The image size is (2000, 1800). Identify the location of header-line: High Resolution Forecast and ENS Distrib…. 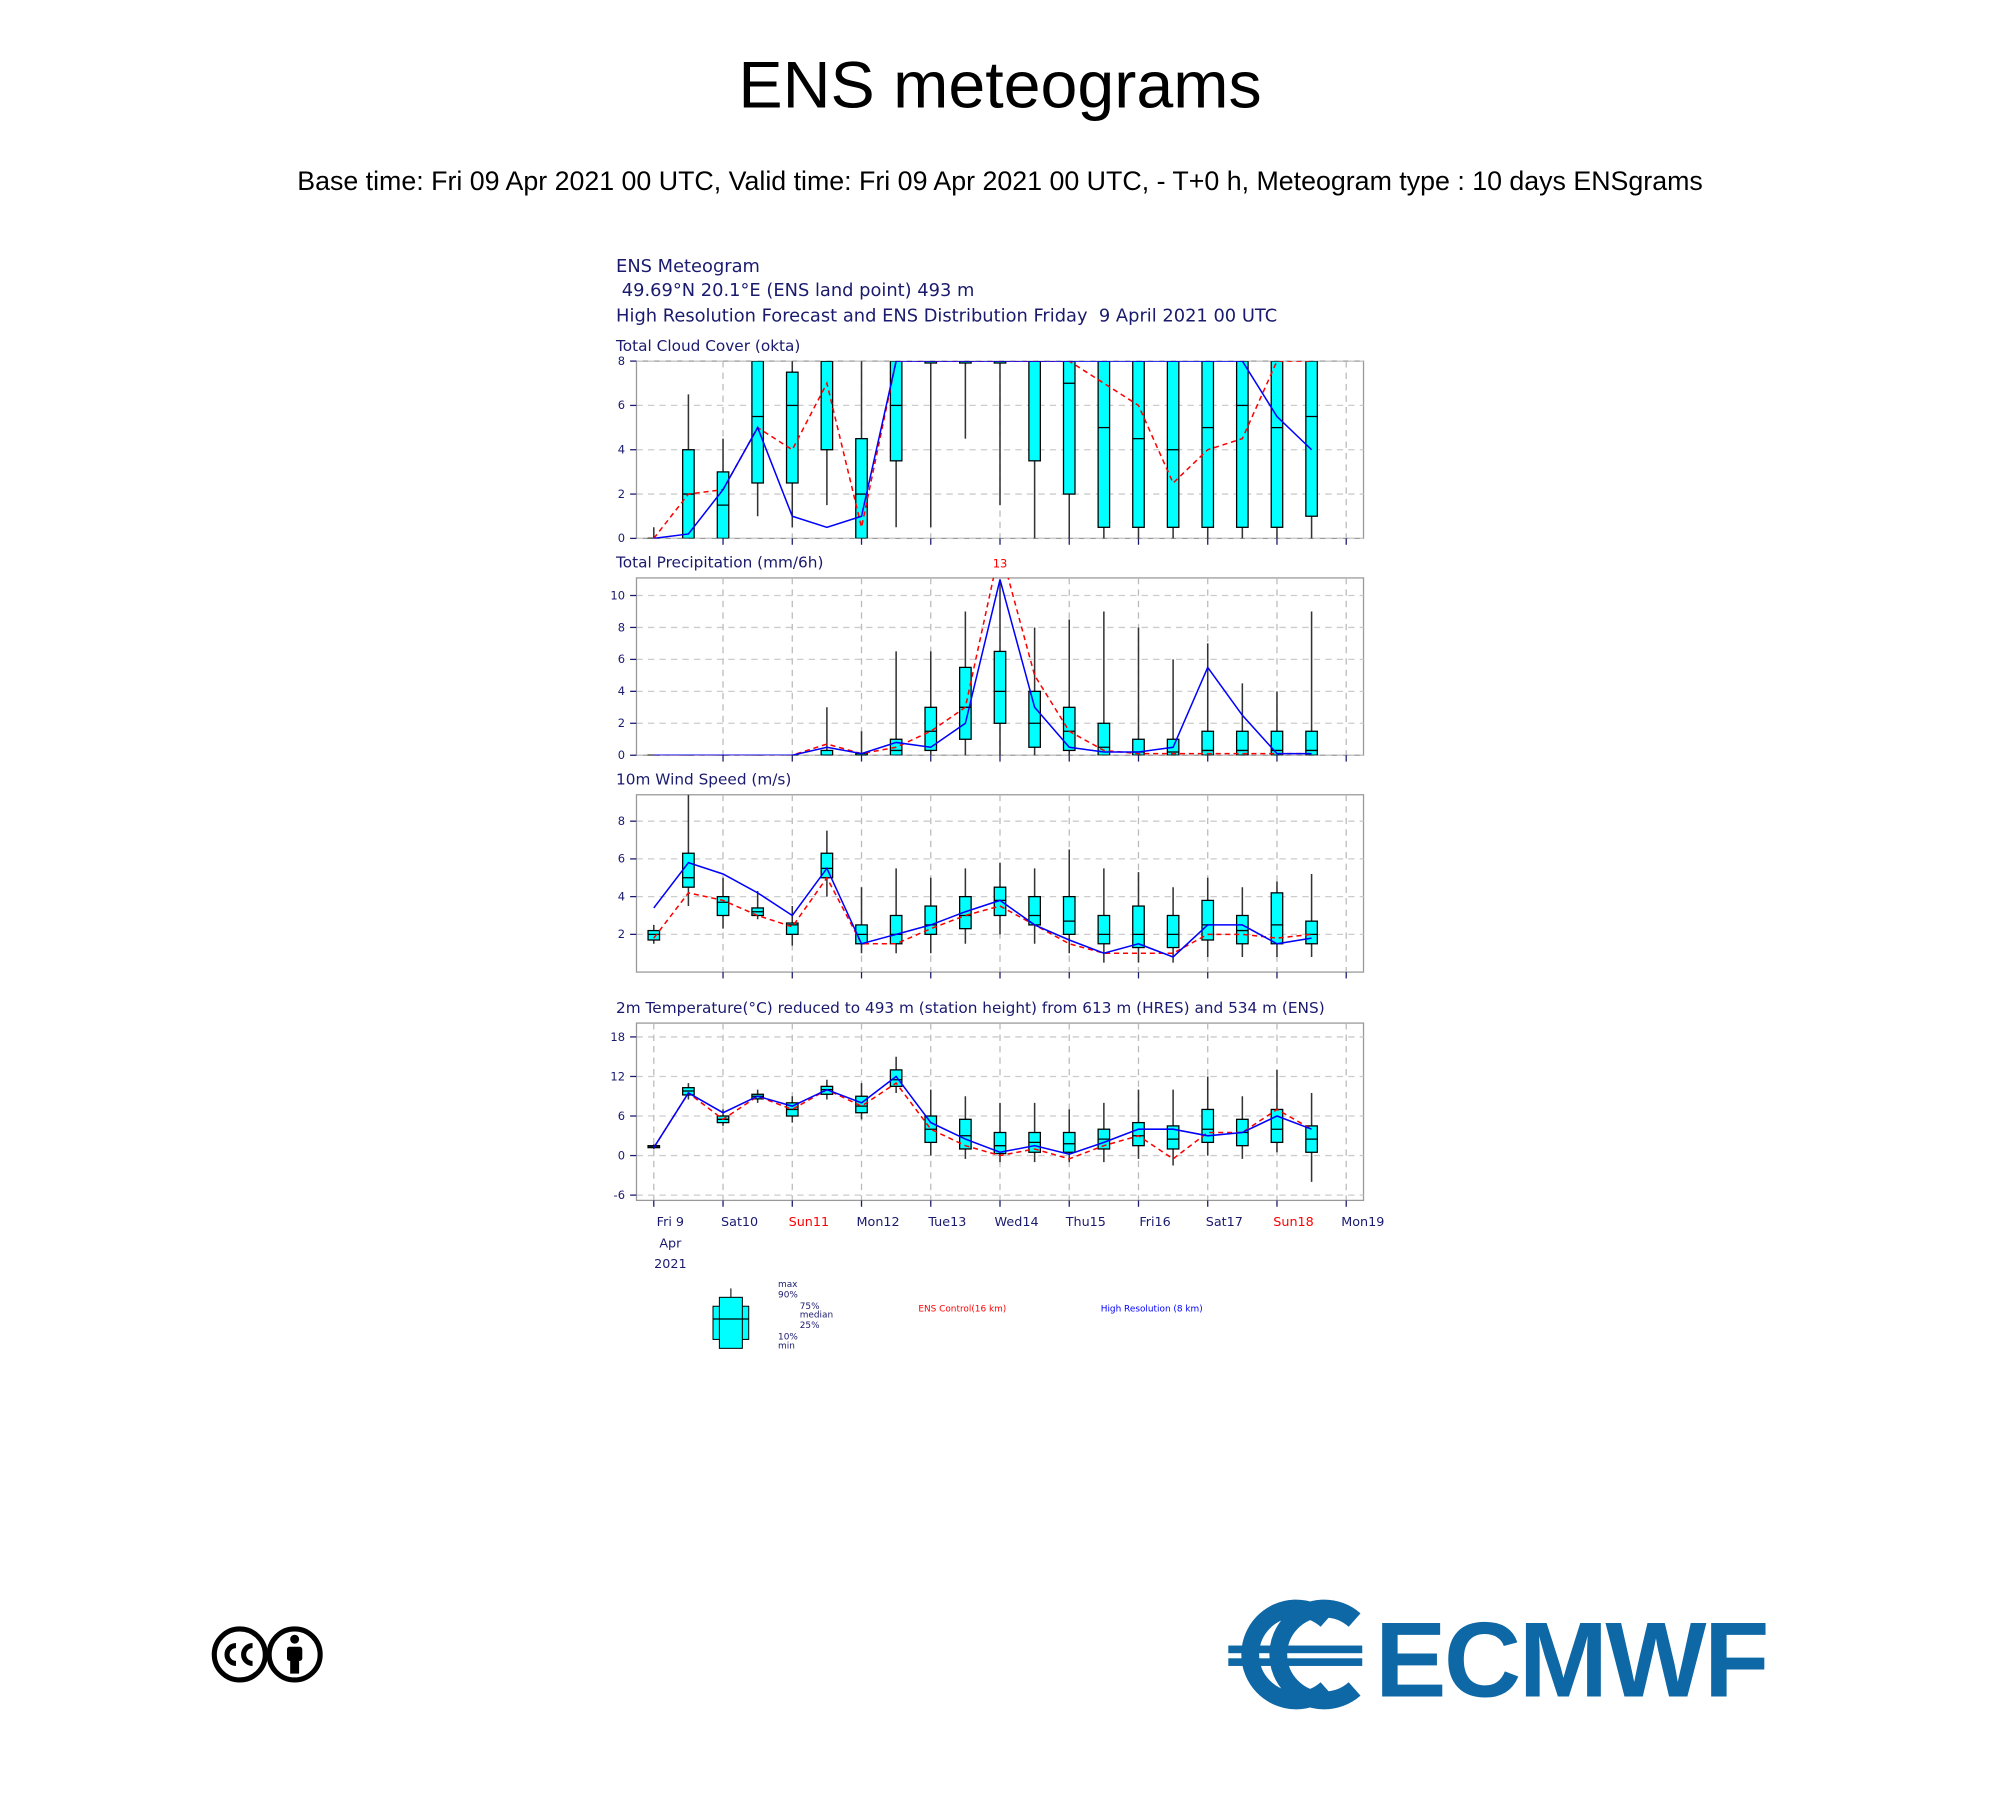
(946, 316).